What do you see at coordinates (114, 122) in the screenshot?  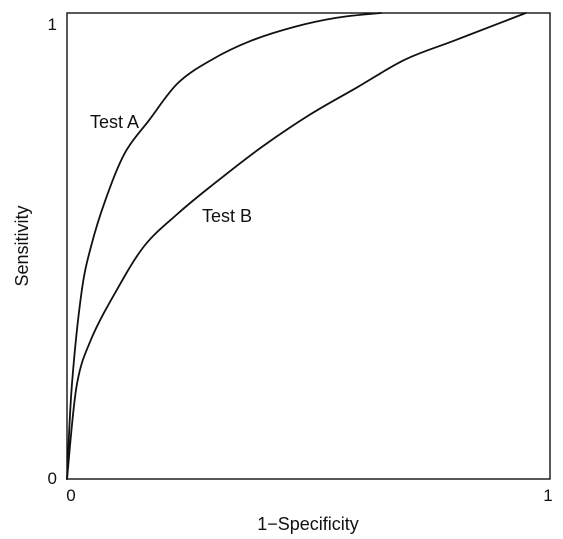 I see `test-a-label: Test A` at bounding box center [114, 122].